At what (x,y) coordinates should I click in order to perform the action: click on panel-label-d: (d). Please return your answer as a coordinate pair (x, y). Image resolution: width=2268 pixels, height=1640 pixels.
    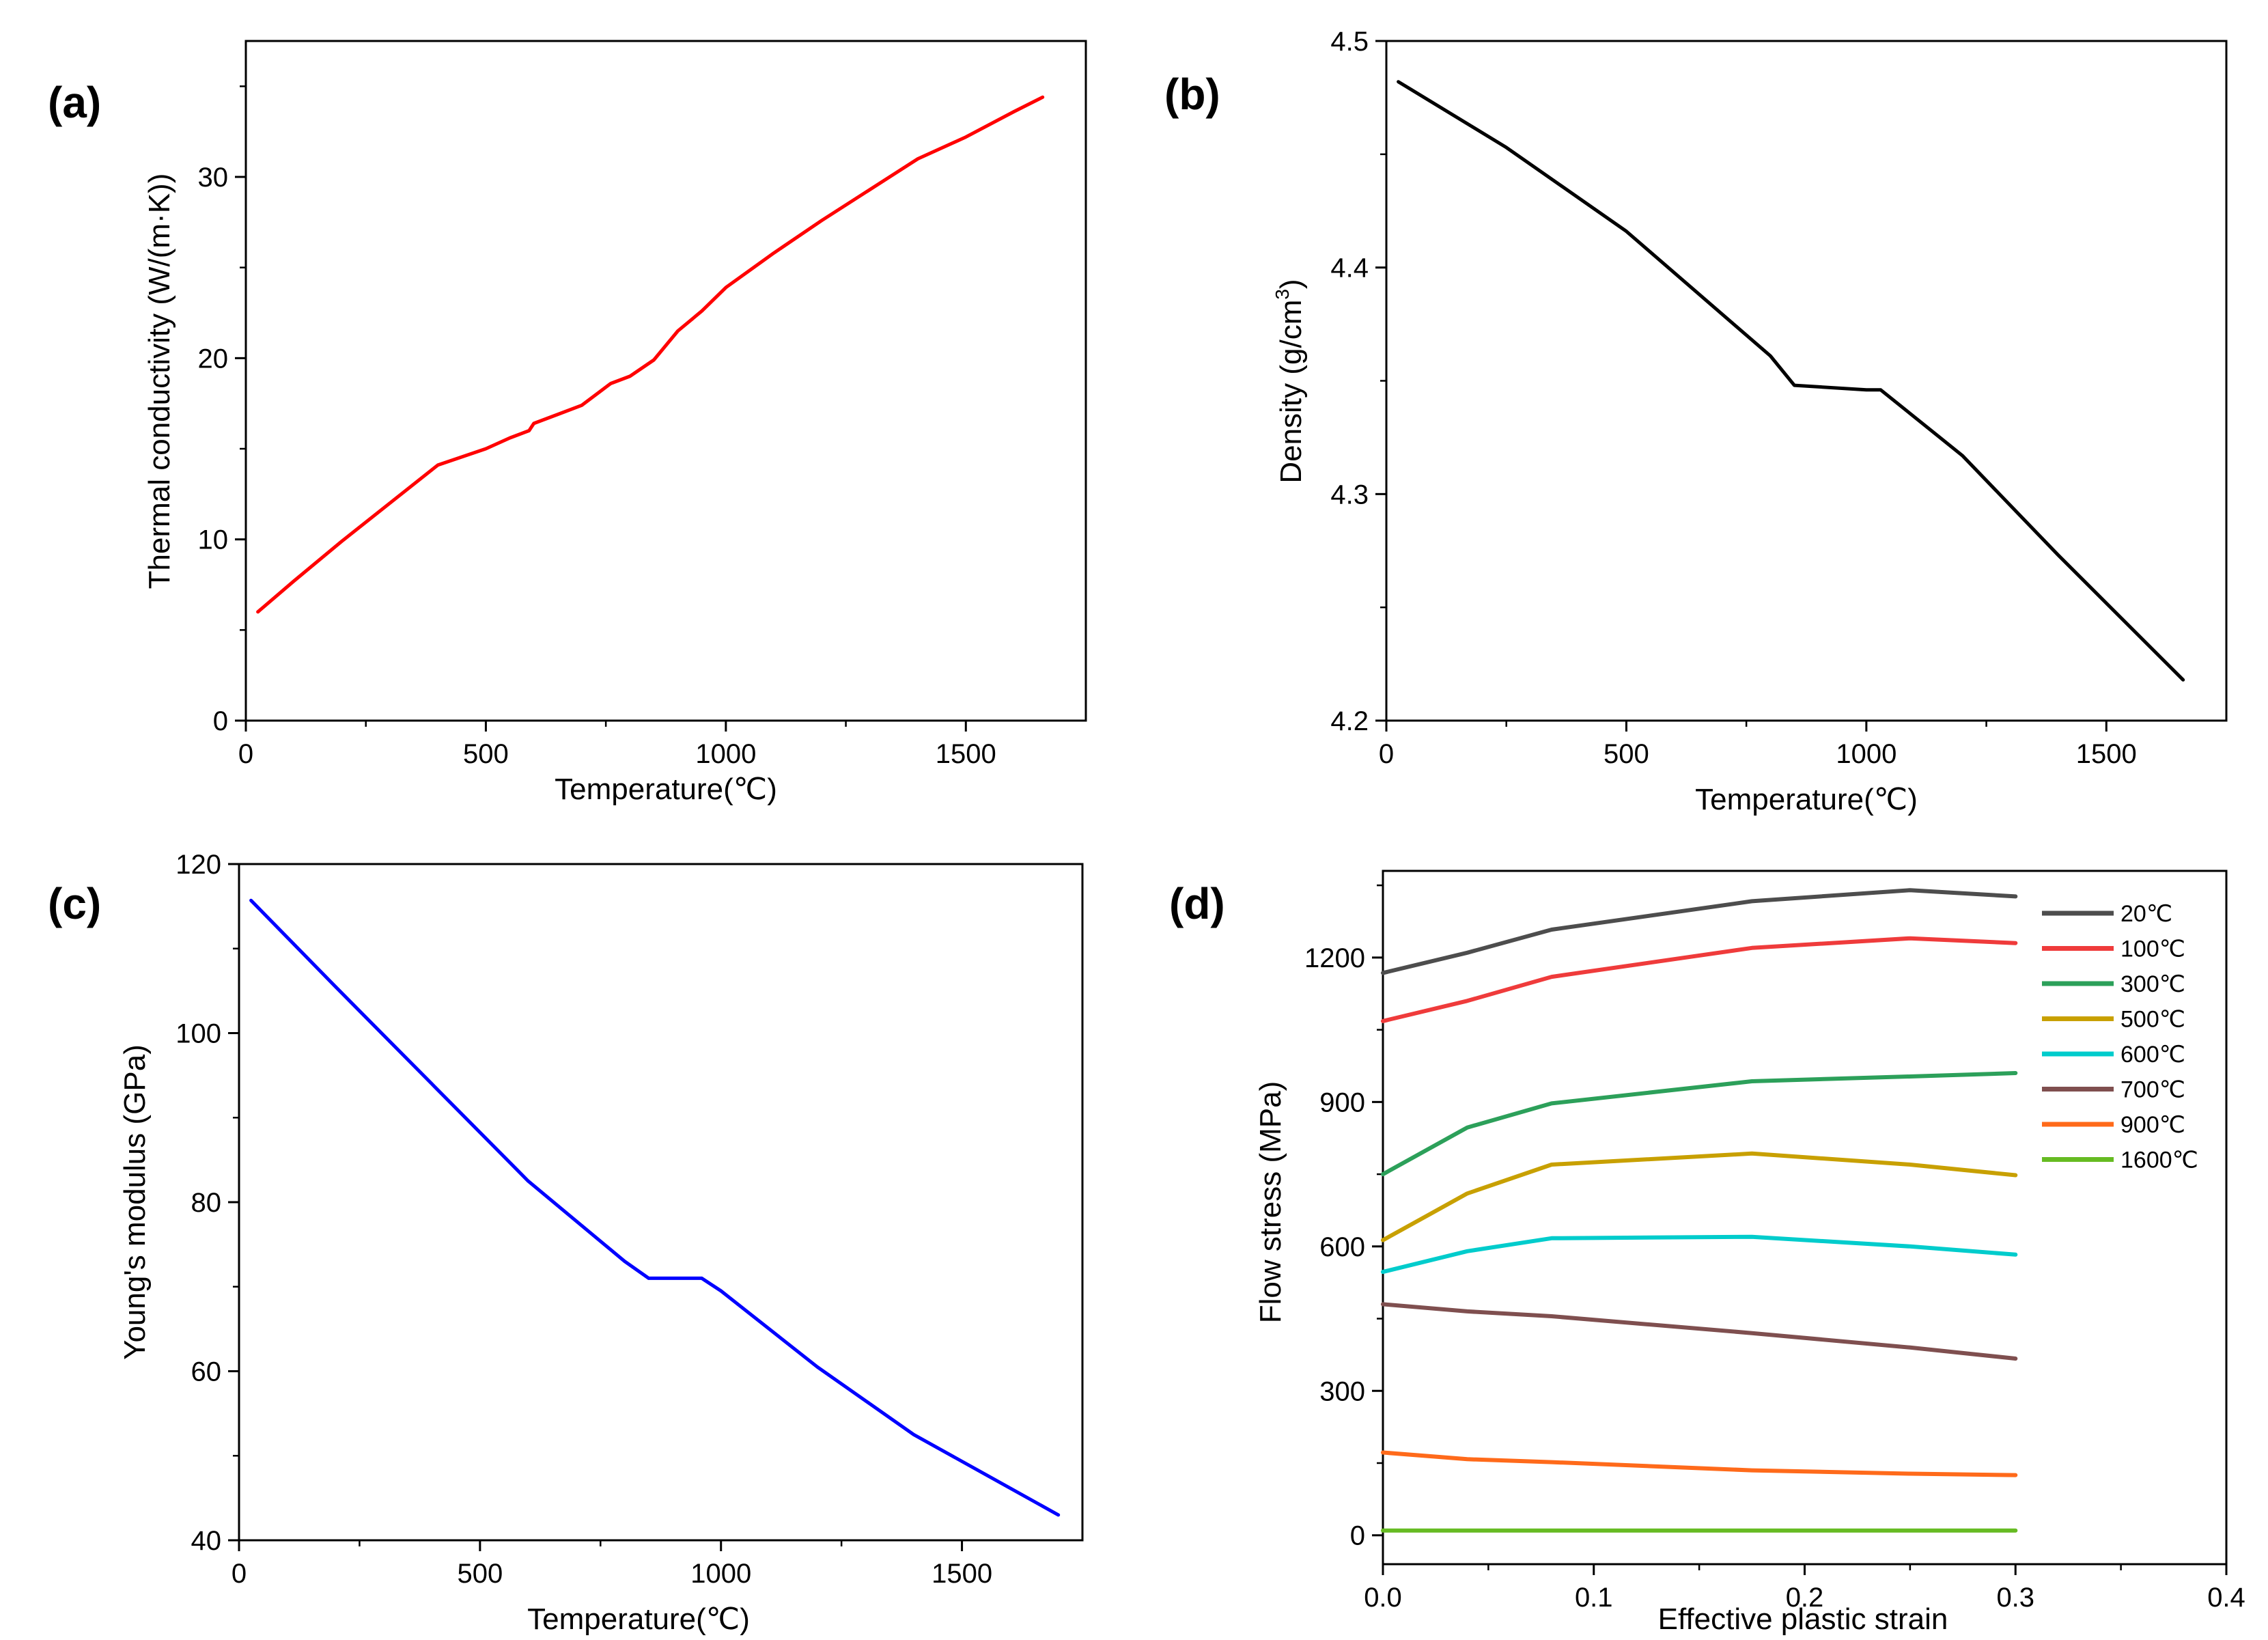
    Looking at the image, I should click on (1197, 904).